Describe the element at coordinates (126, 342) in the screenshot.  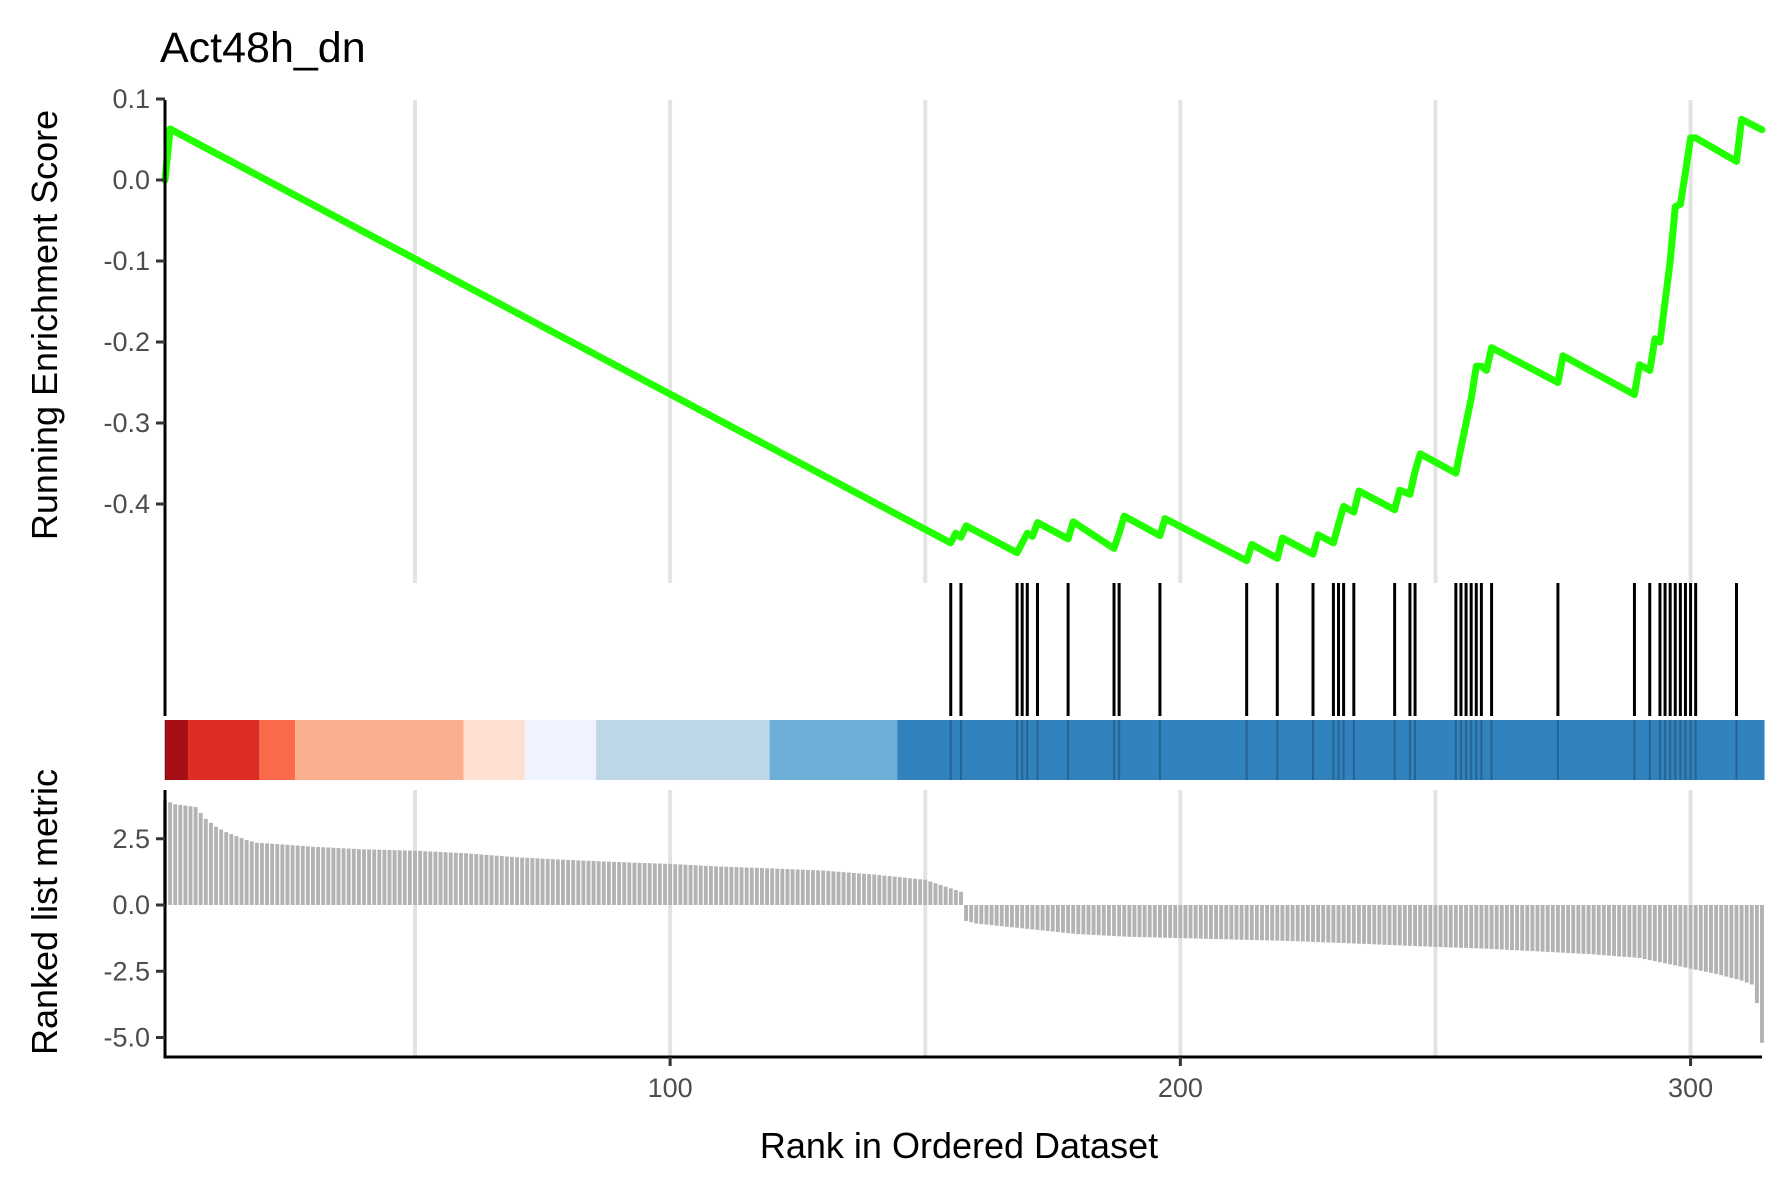
I see `es-ytick-label: -0.2` at that location.